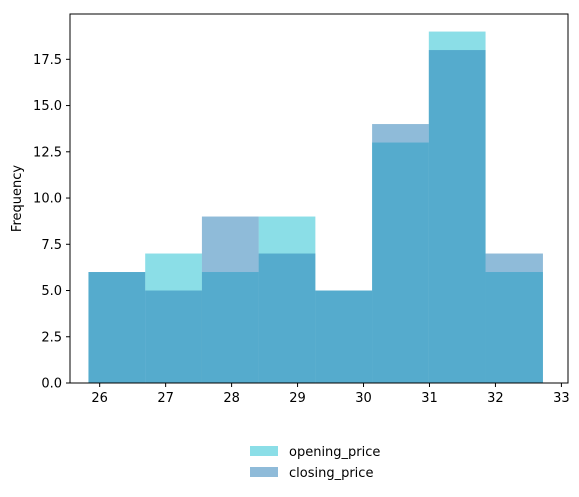 Image resolution: width=579 pixels, height=497 pixels. What do you see at coordinates (51, 291) in the screenshot?
I see `y-tick-label: 5.0` at bounding box center [51, 291].